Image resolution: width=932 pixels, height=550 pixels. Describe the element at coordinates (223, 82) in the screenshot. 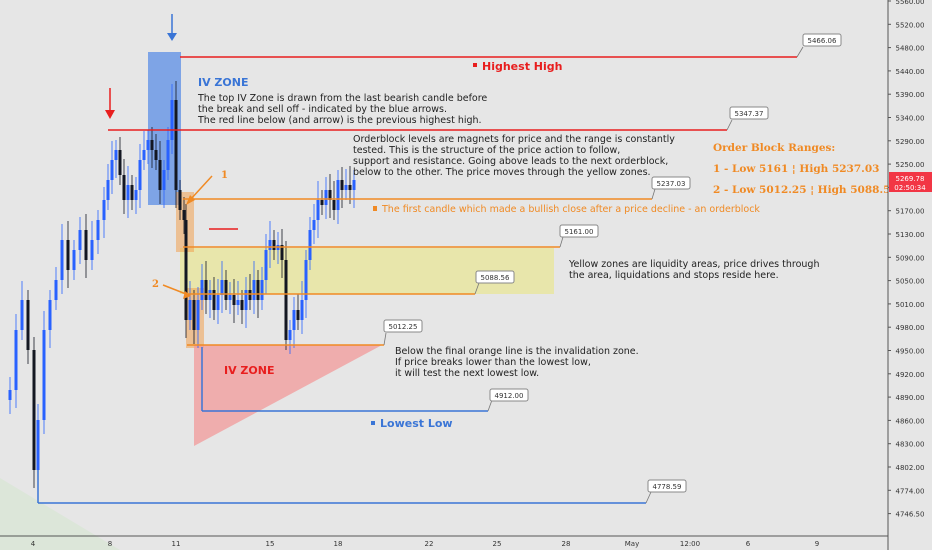

I see `iv-zone-top-title: IV ZONE` at that location.